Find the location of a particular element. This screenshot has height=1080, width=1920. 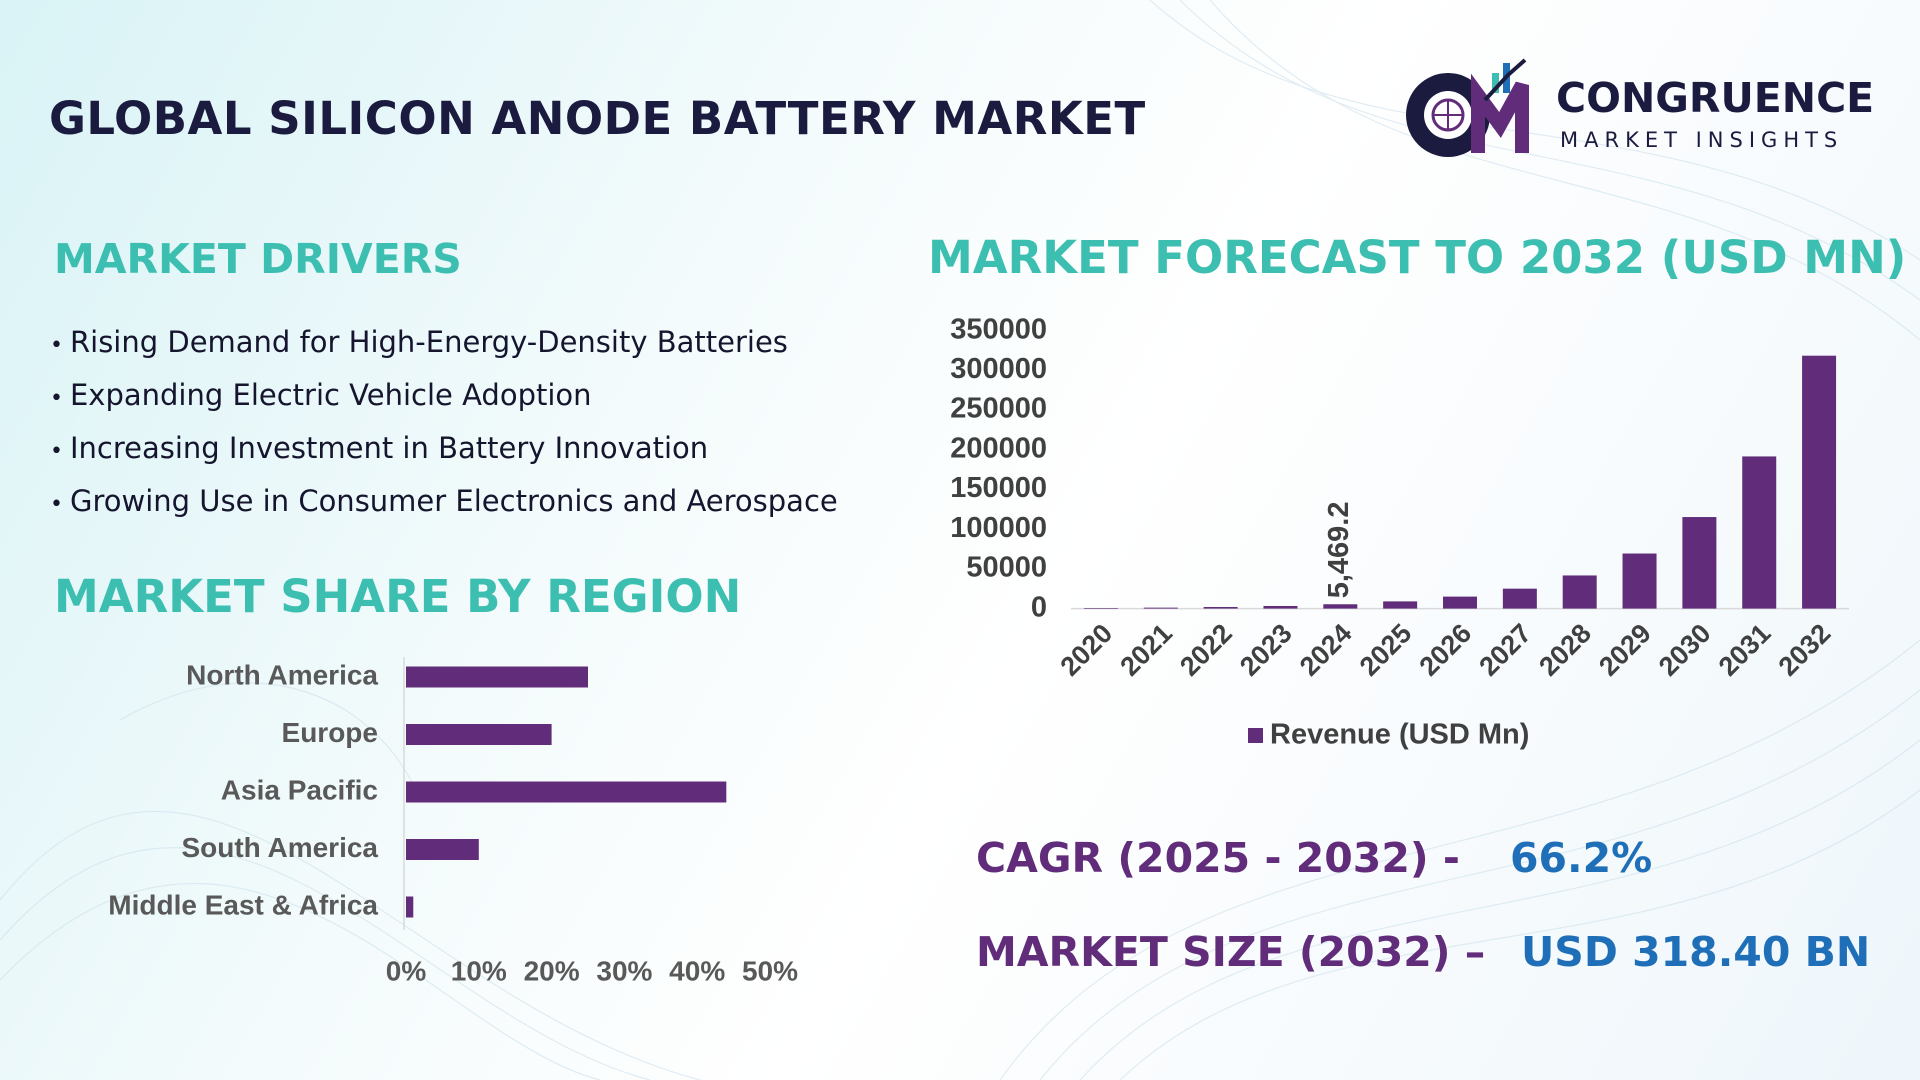

x-tick-label: 2028 is located at coordinates (1565, 650).